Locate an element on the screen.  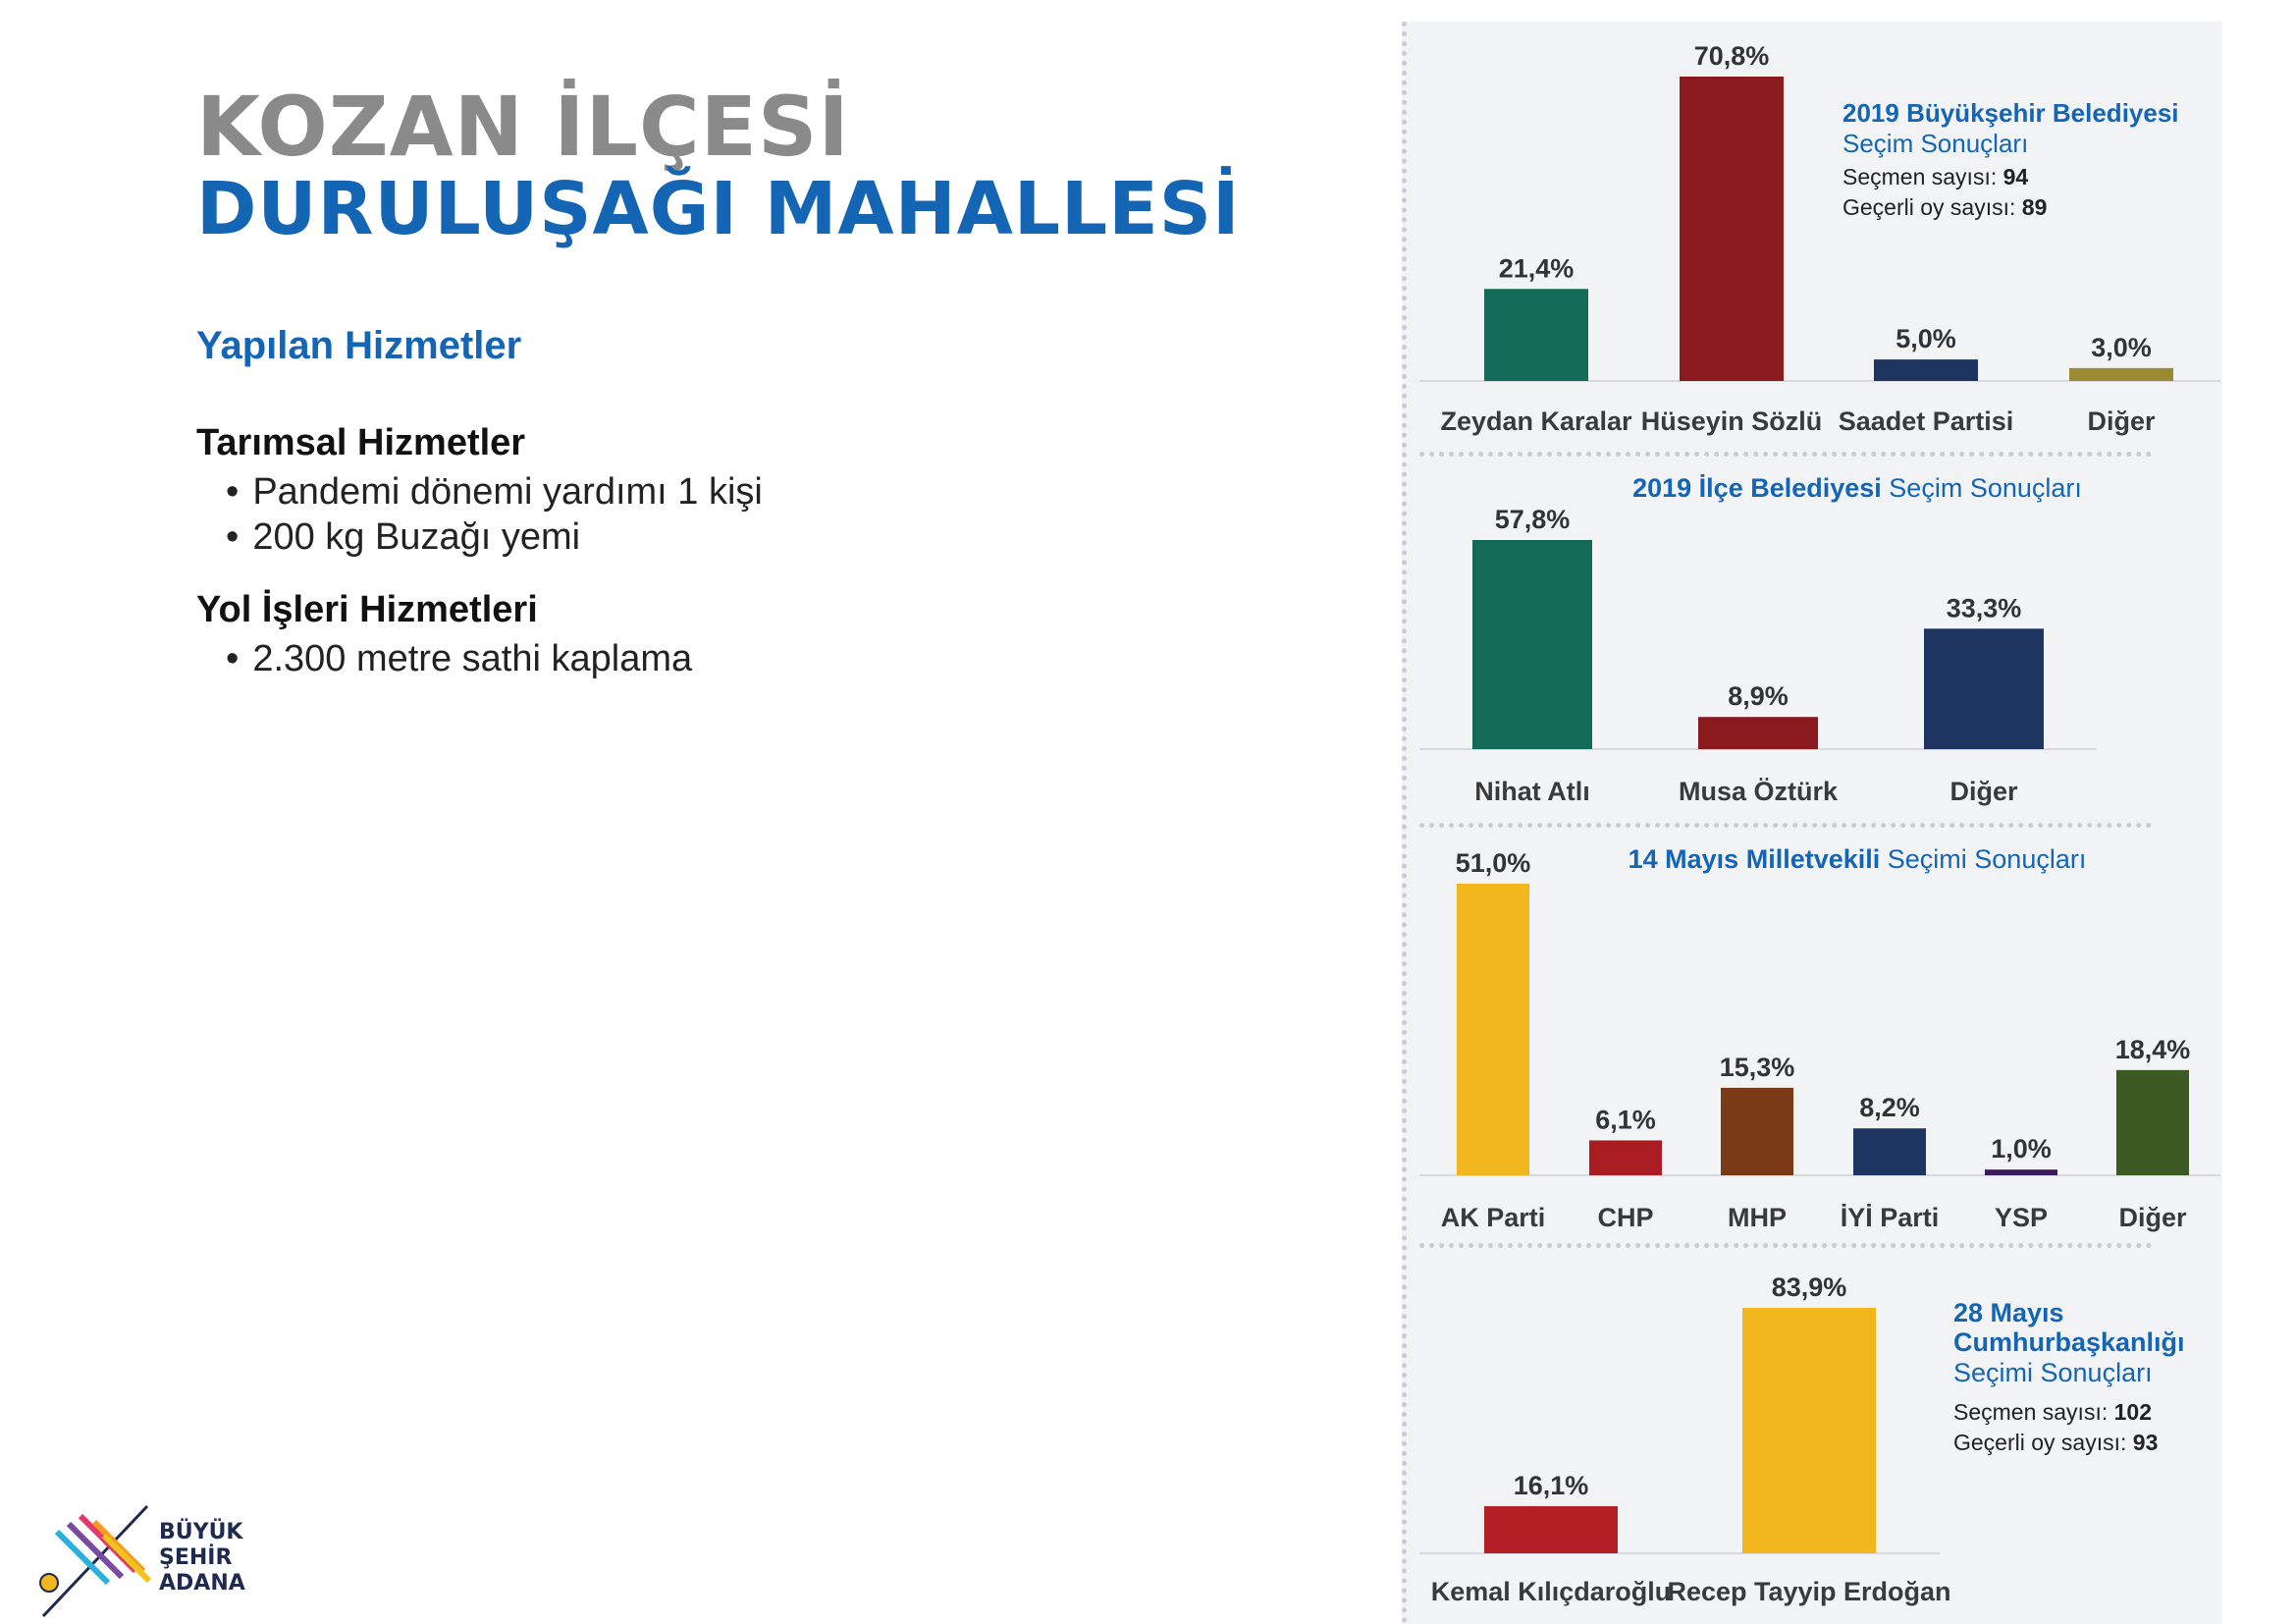
data-label: 15,3% is located at coordinates (1757, 1067).